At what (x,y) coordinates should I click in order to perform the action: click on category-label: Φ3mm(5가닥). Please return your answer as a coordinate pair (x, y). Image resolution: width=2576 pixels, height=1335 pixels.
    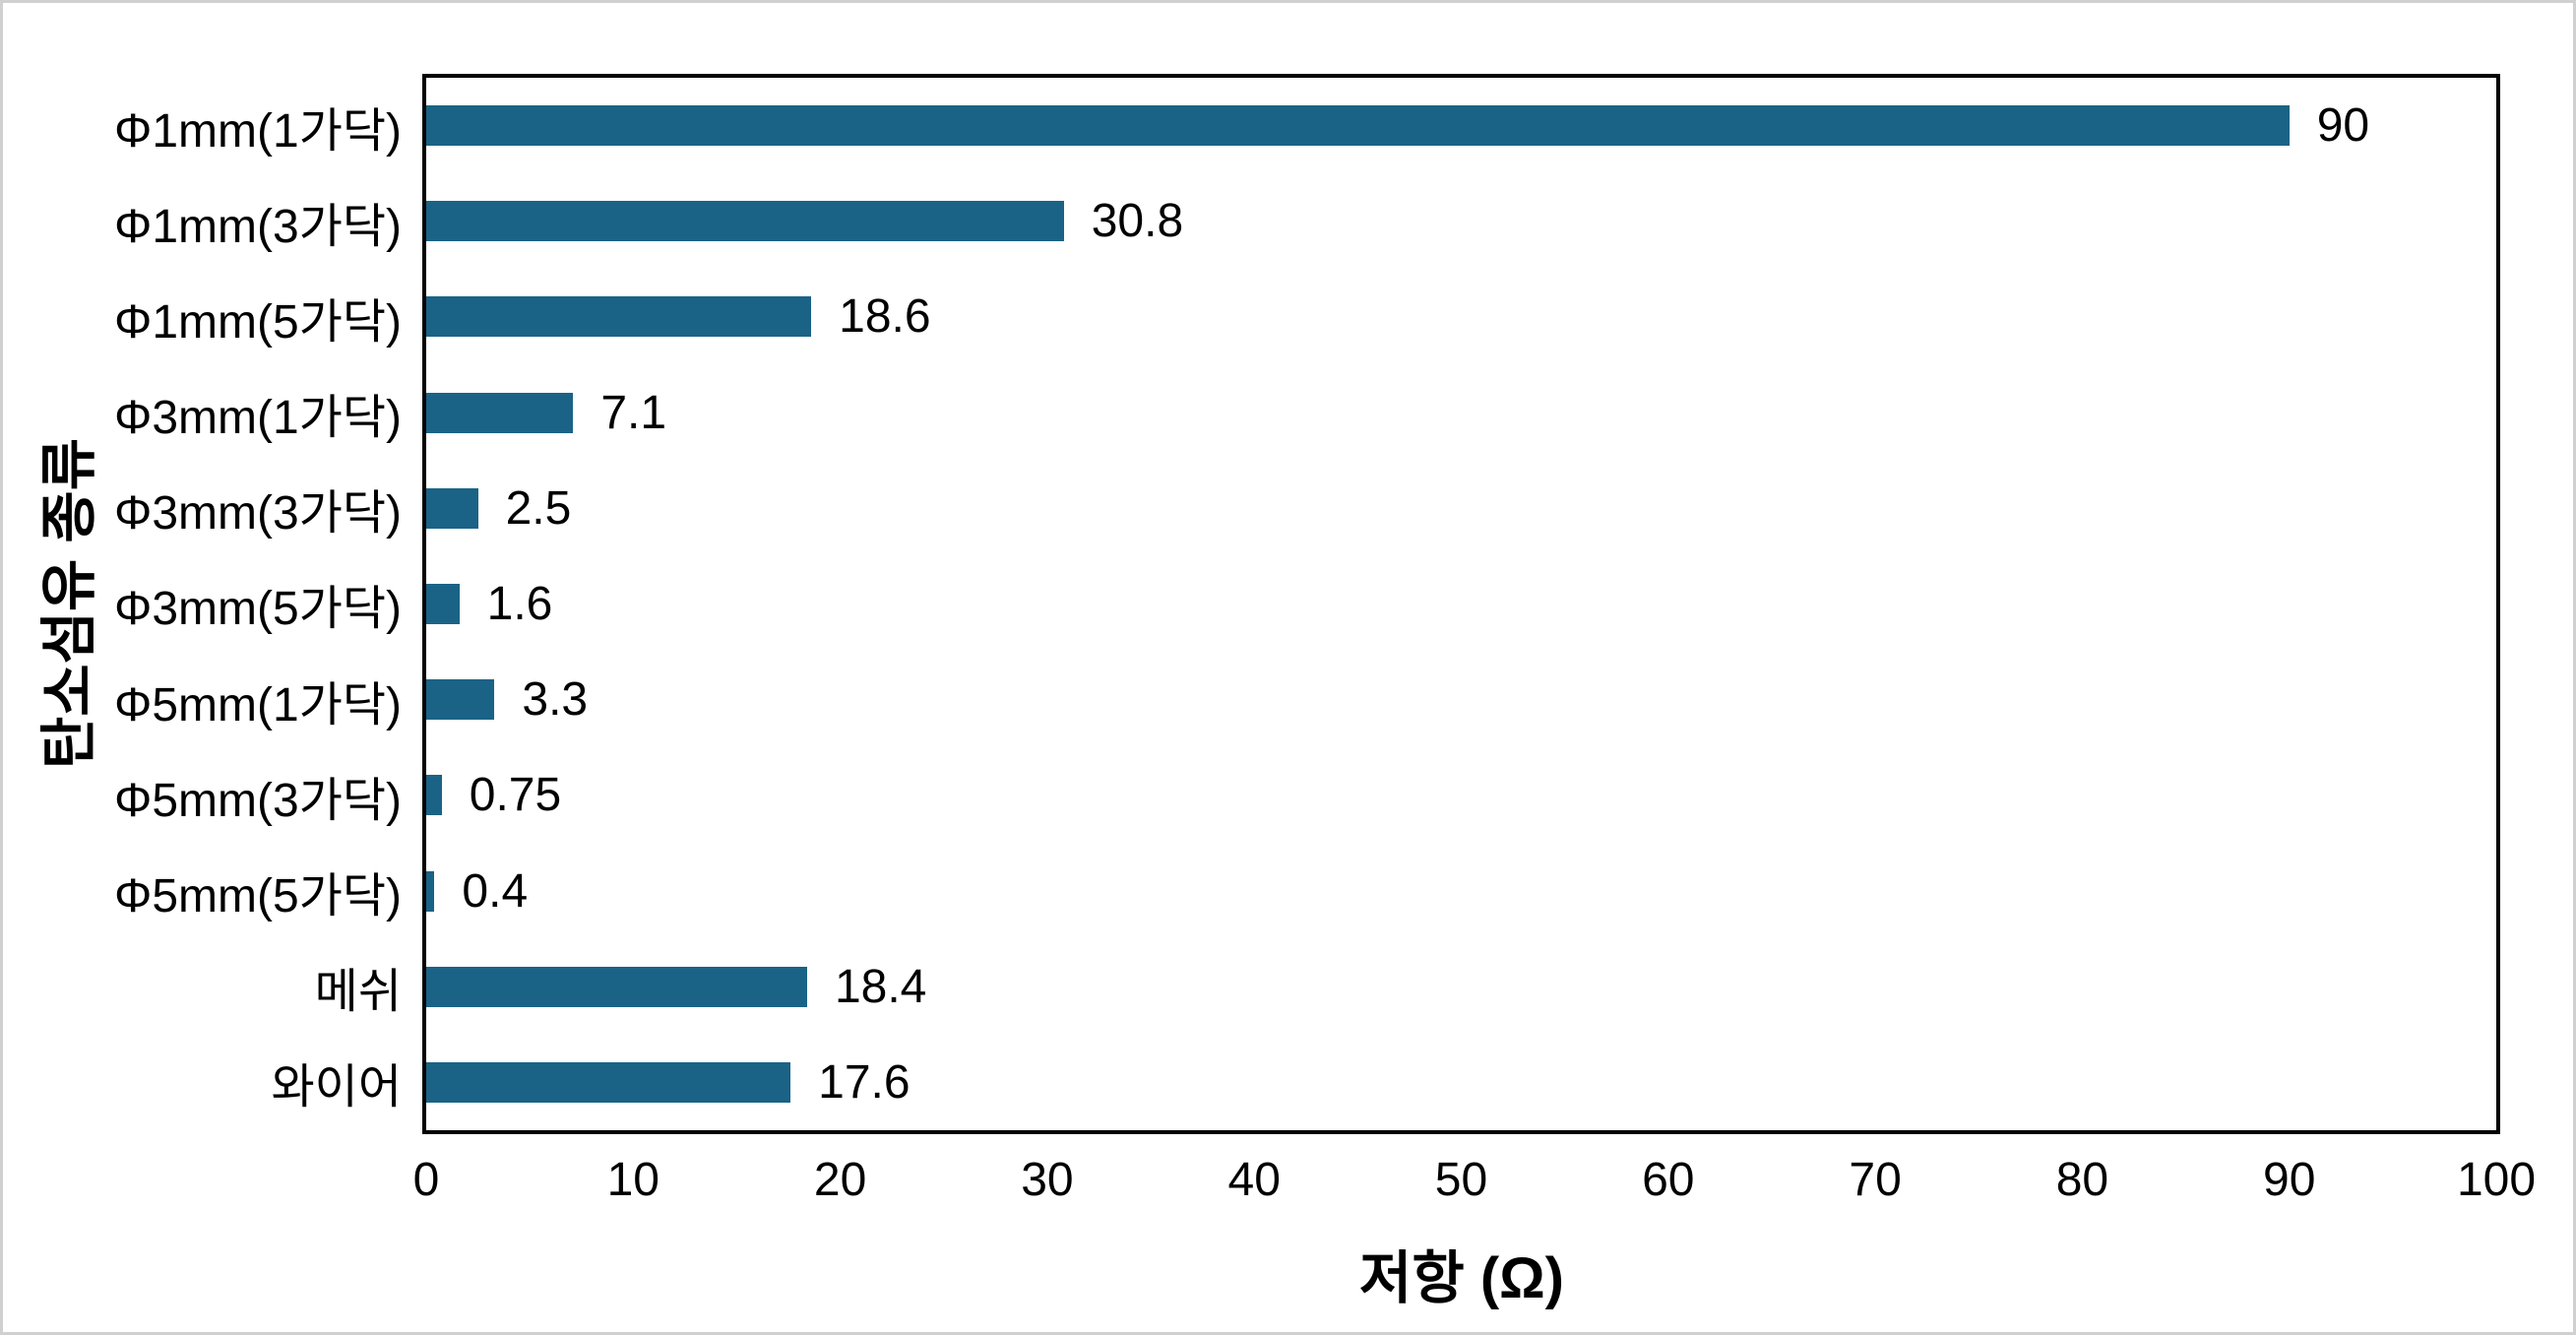
    Looking at the image, I should click on (258, 610).